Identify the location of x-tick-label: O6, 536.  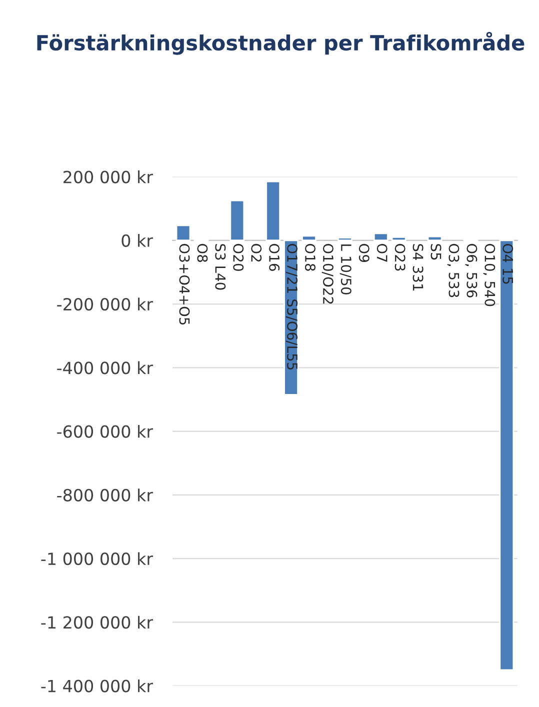
(471, 271).